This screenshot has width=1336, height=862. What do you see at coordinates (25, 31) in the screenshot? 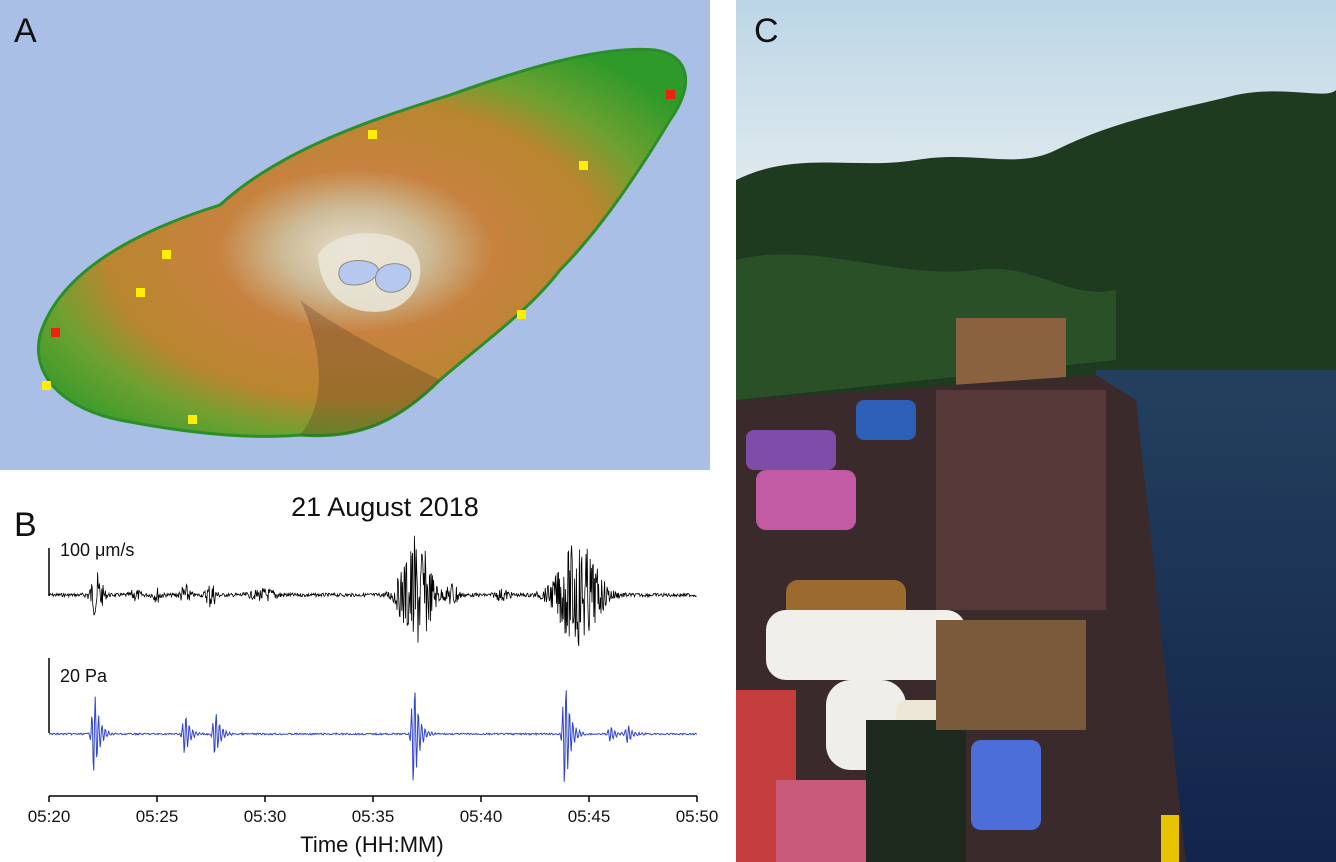
I see `panel-a-label: A` at bounding box center [25, 31].